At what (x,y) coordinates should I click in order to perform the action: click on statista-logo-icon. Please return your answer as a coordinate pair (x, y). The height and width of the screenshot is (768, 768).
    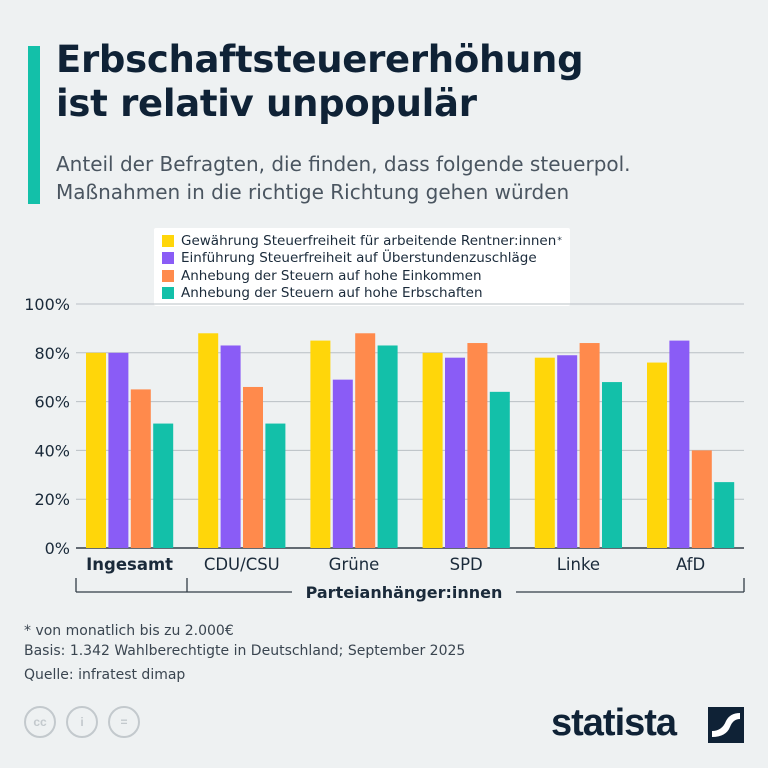
    Looking at the image, I should click on (726, 725).